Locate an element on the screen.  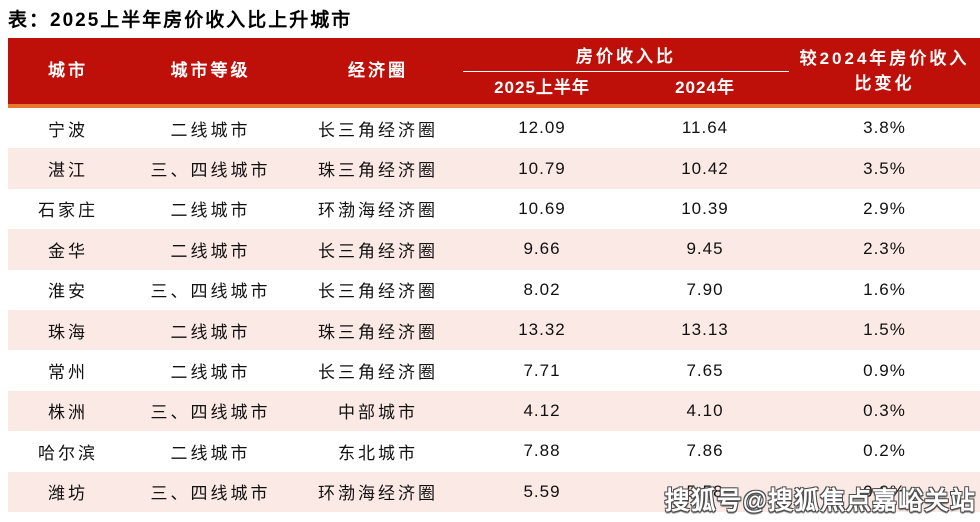
cell-ratio-2025: 5.59 is located at coordinates (542, 491).